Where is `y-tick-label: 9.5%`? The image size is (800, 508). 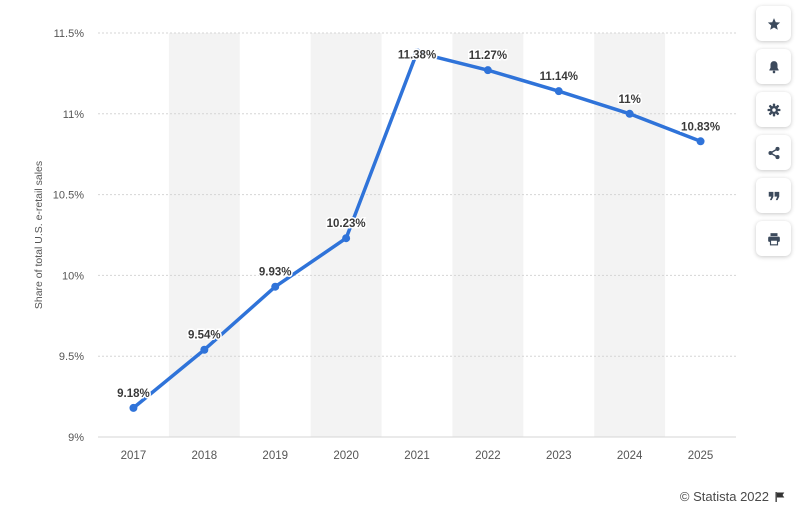 y-tick-label: 9.5% is located at coordinates (71, 357).